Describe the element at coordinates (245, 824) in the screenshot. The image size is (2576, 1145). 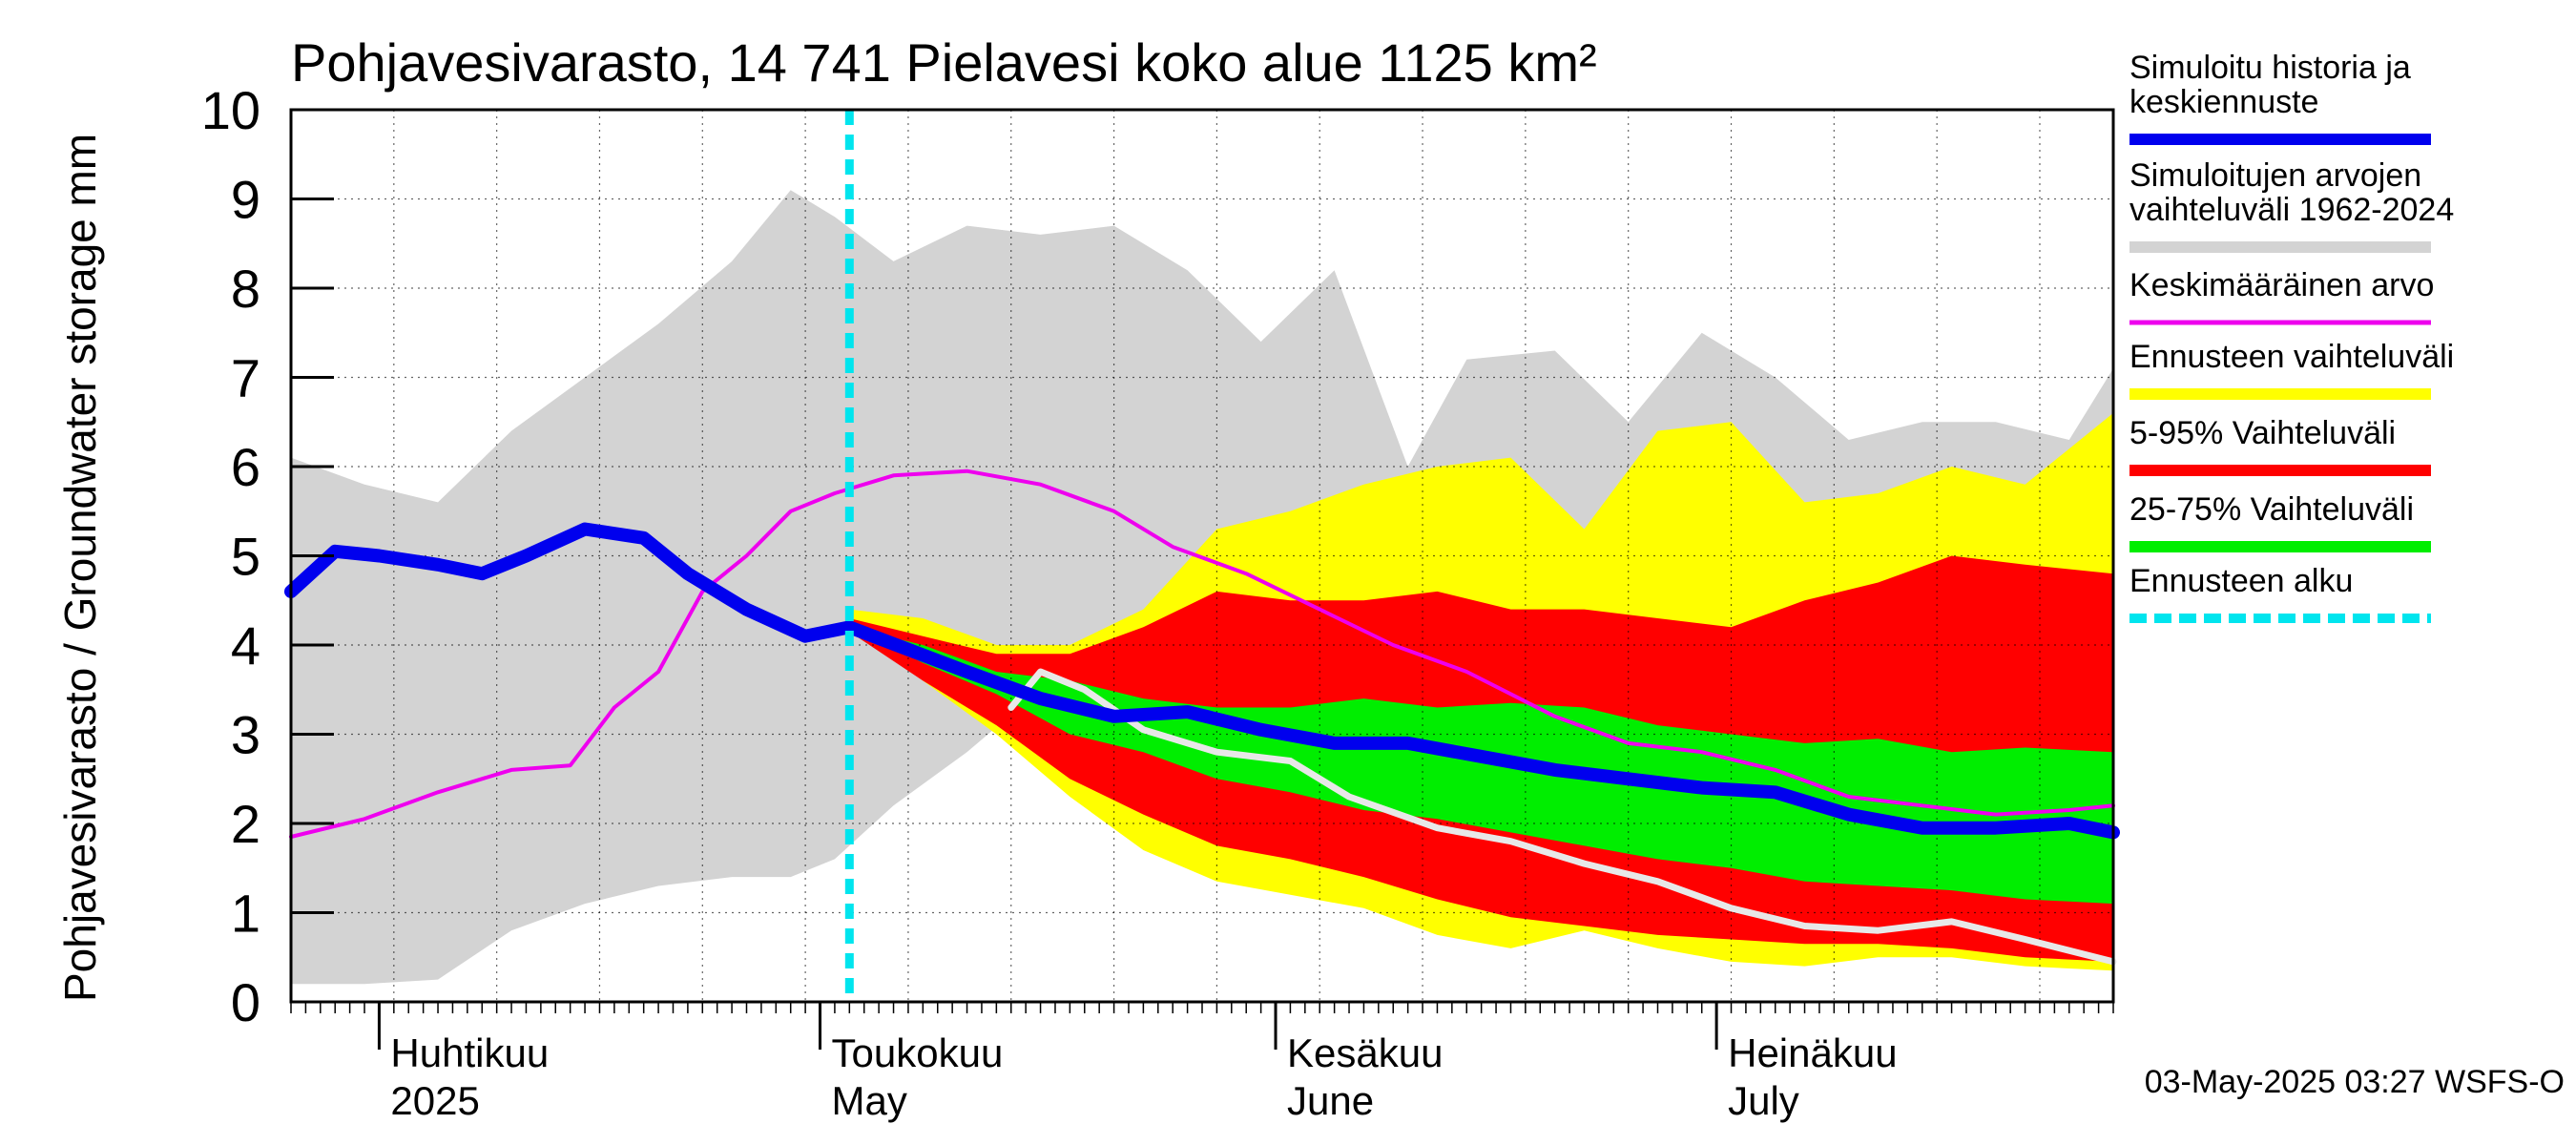
I see `y-tick-label: 2` at that location.